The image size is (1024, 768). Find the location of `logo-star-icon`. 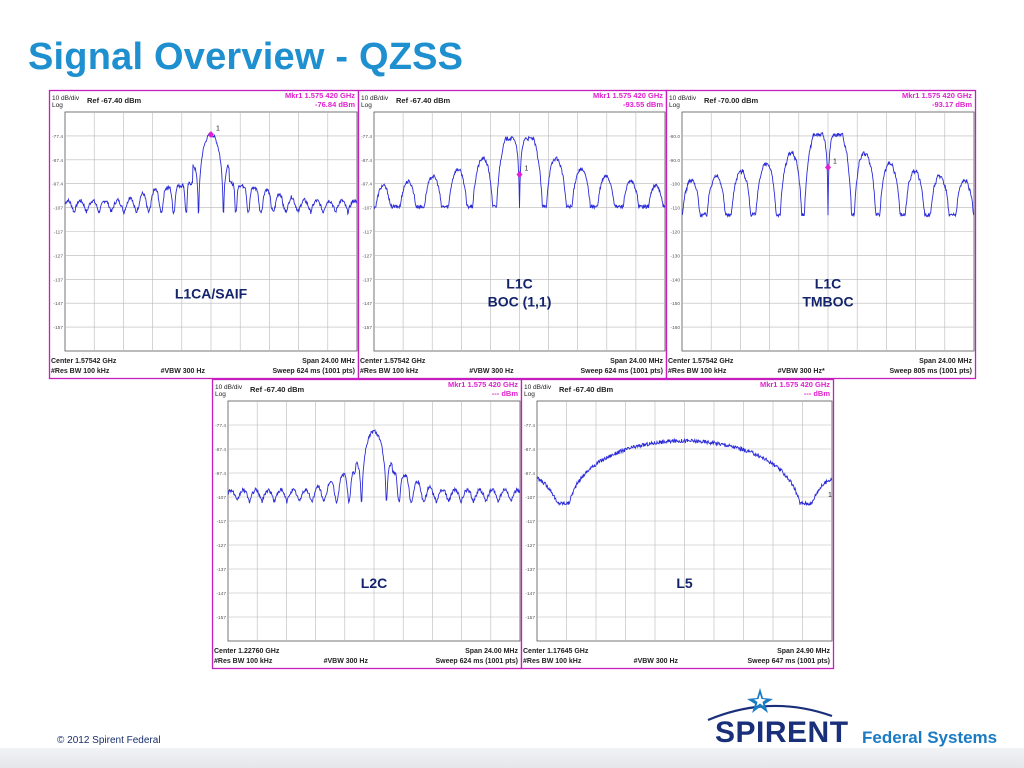

logo-star-icon is located at coordinates (770, 705).